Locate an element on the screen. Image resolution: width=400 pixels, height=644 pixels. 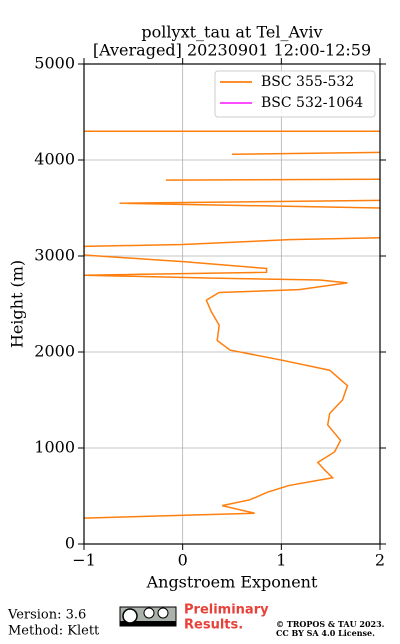
x-tick-label: 2 is located at coordinates (380, 560).